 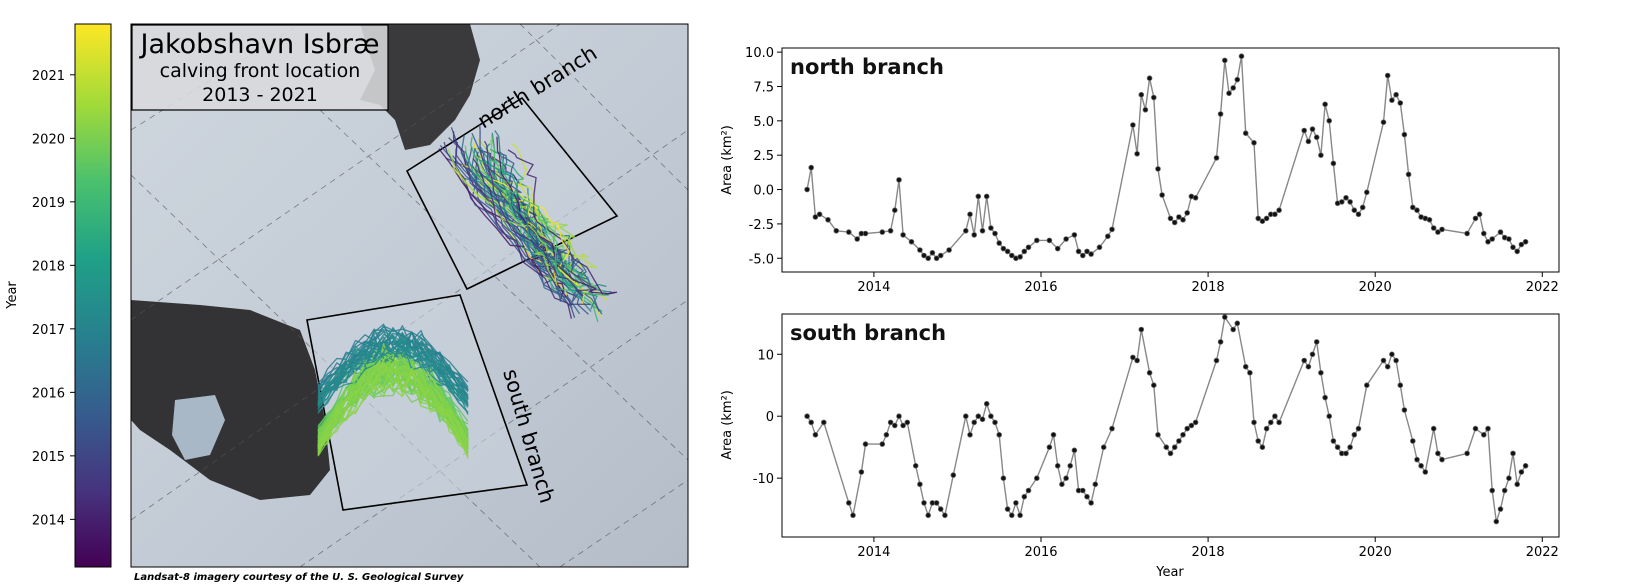 I want to click on south-xtick-label: 2016, so click(x=1040, y=552).